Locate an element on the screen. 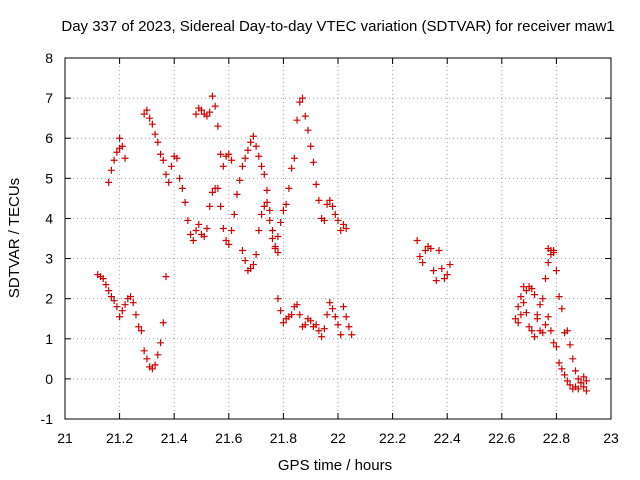  x-tick-label: 21 is located at coordinates (65, 438).